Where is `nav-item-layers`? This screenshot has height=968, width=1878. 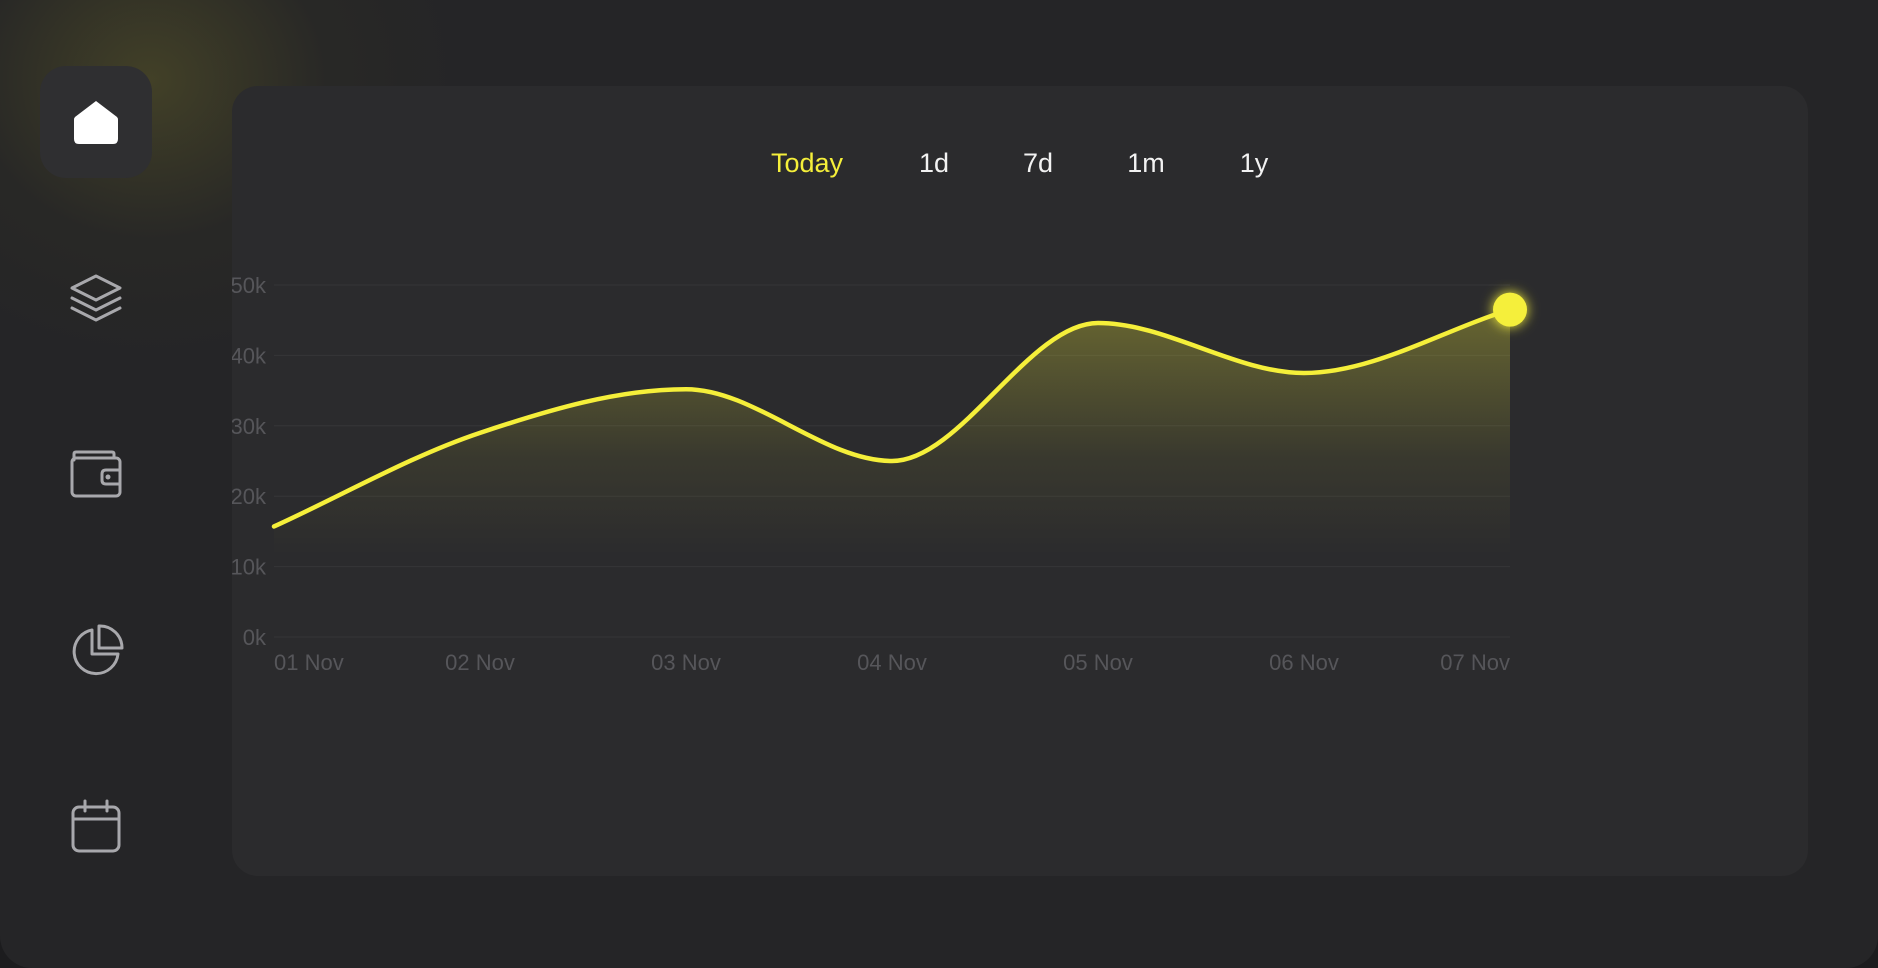 nav-item-layers is located at coordinates (96, 298).